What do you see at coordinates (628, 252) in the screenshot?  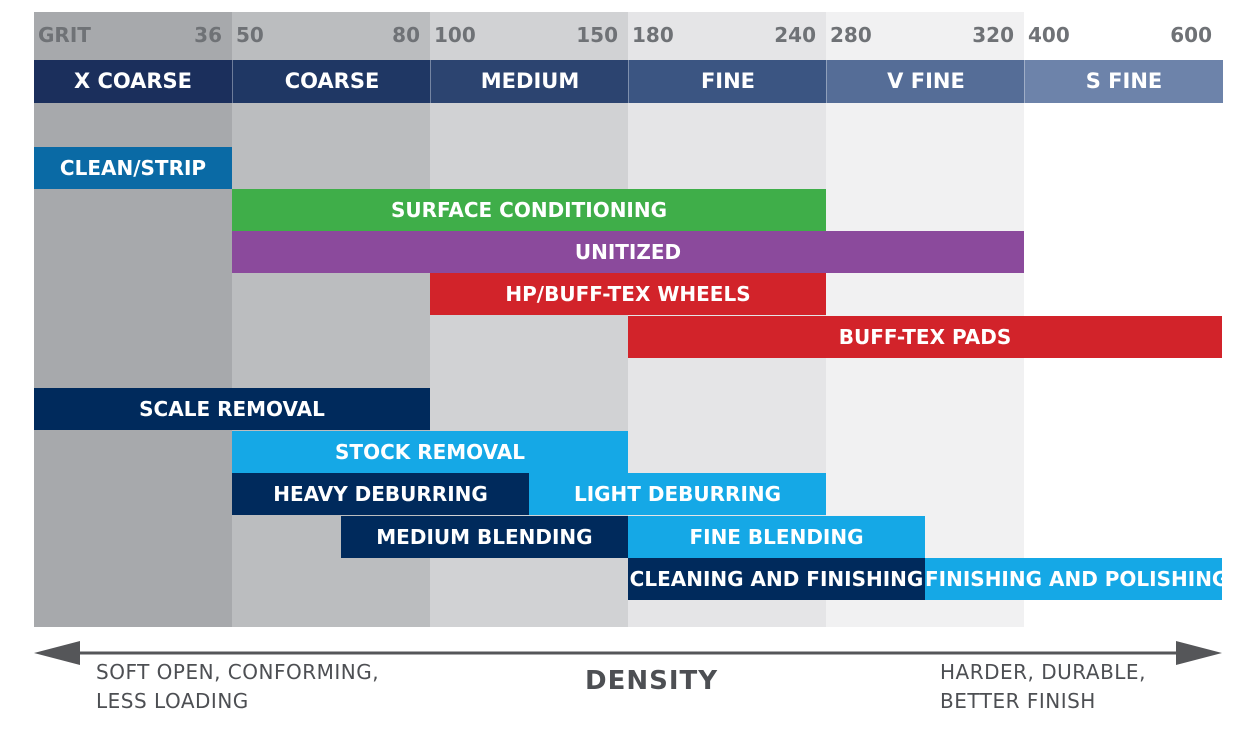 I see `bar-unitized: UNITIZED` at bounding box center [628, 252].